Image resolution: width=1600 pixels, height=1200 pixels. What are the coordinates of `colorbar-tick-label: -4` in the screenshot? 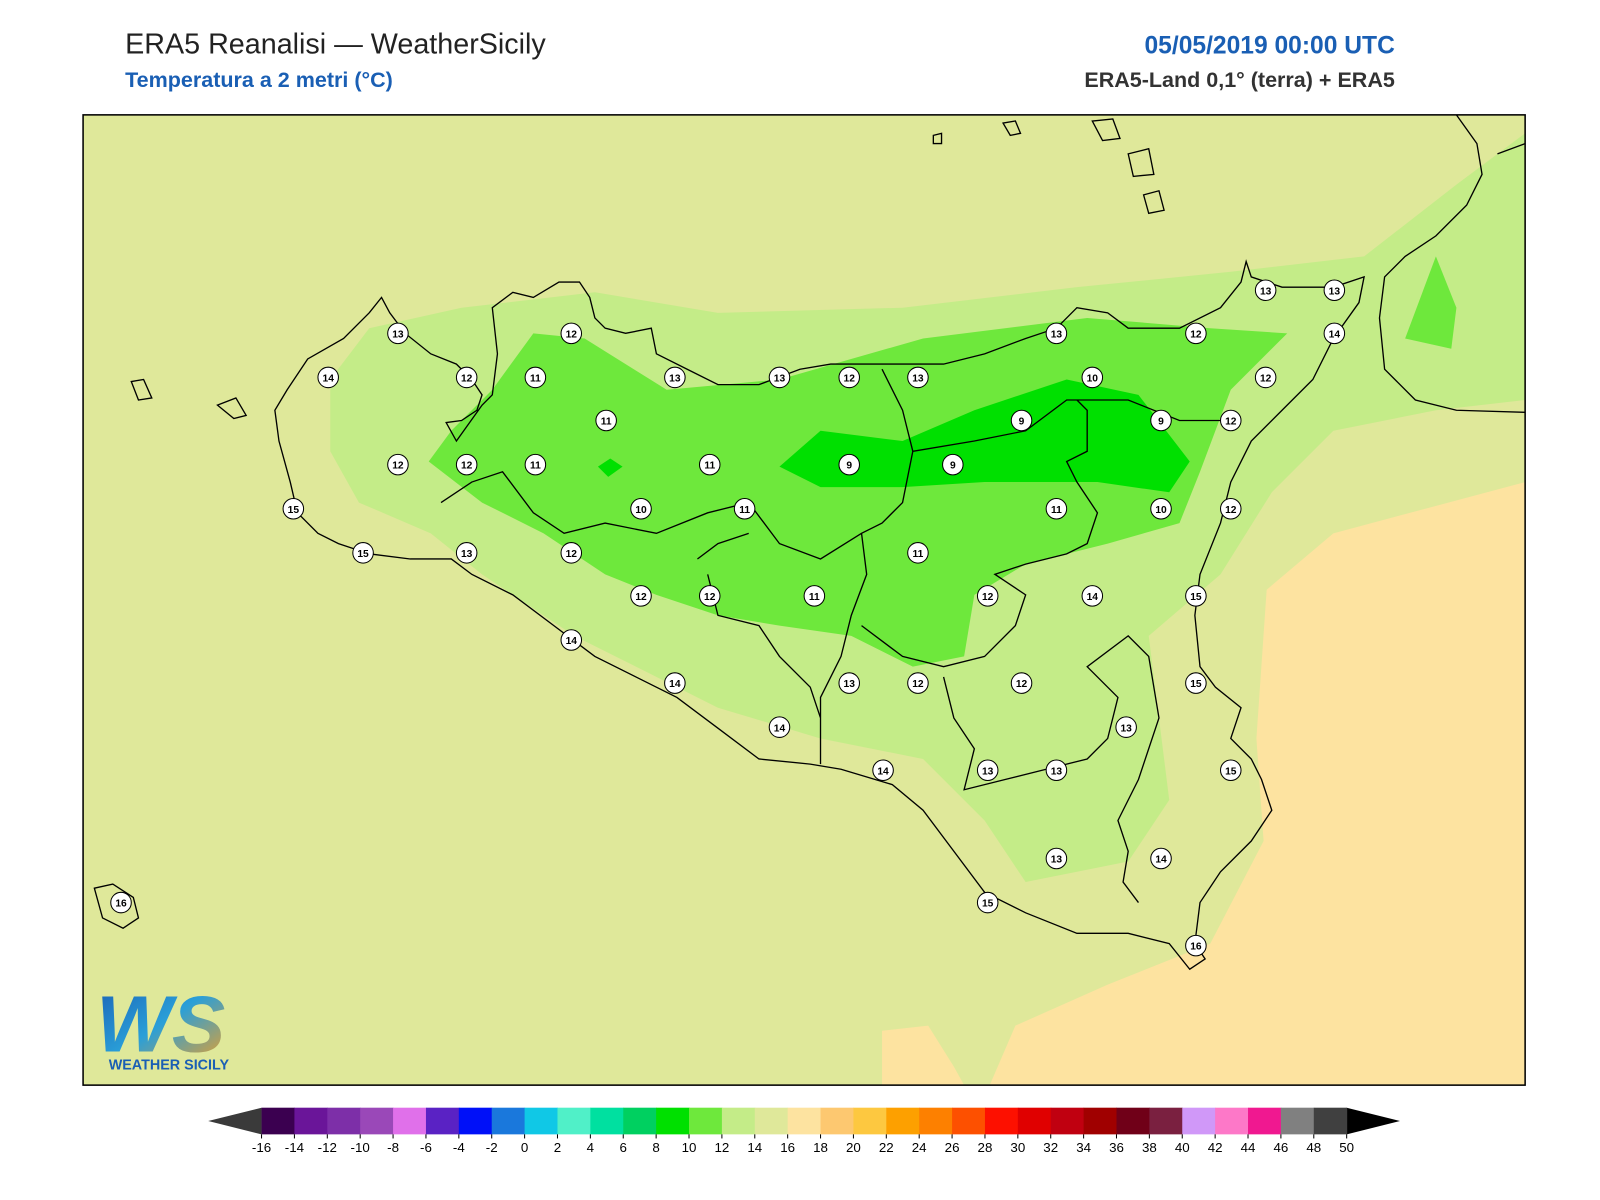 It's located at (459, 1147).